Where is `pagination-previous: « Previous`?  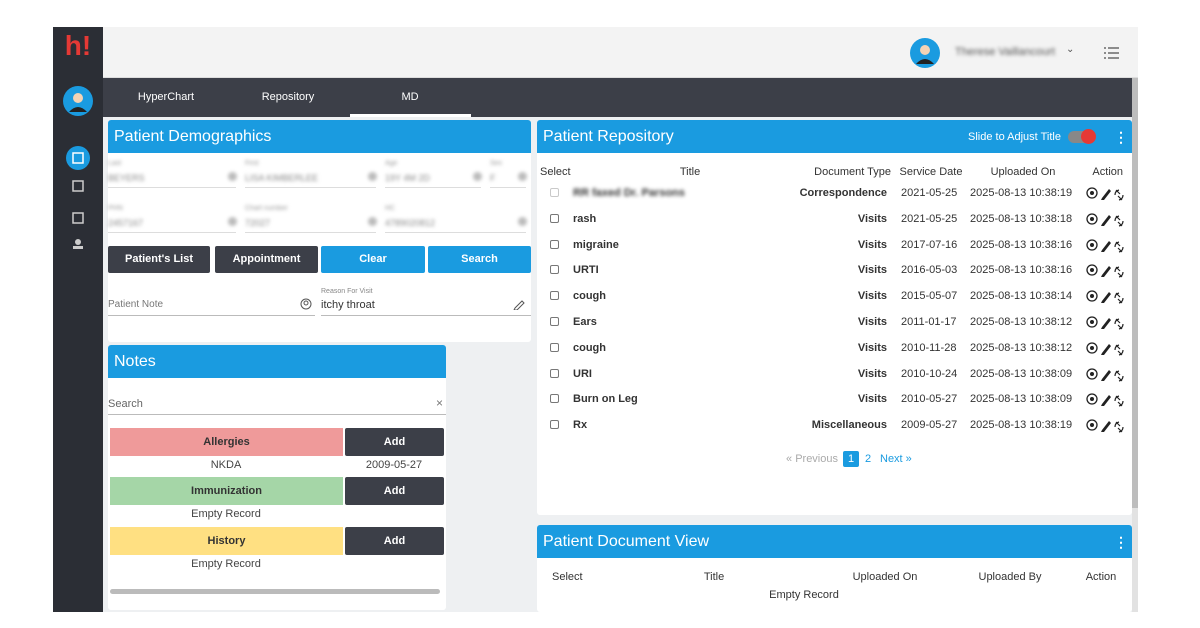
pagination-previous: « Previous is located at coordinates (812, 459).